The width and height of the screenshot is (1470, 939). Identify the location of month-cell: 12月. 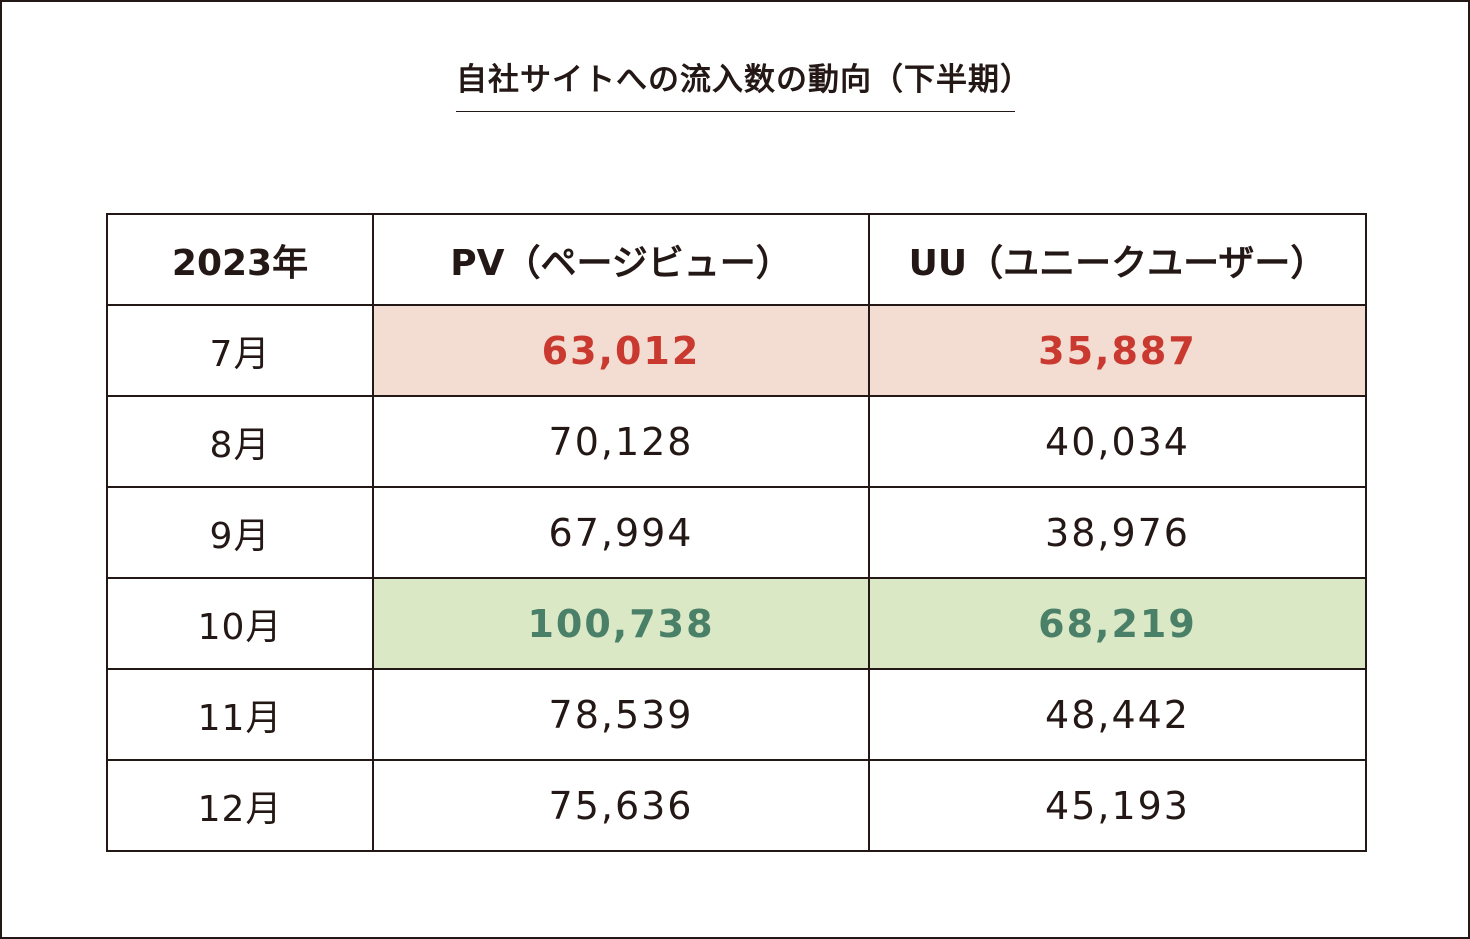
(240, 805).